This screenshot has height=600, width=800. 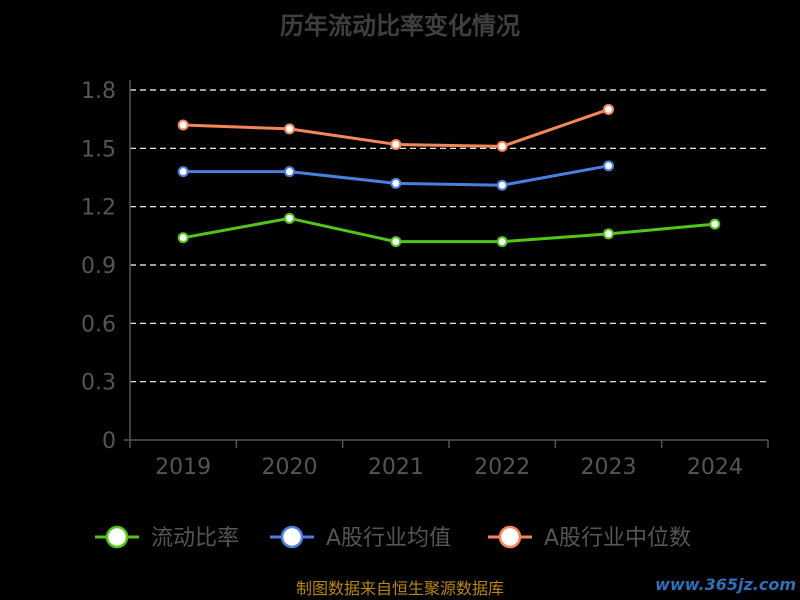 What do you see at coordinates (98, 324) in the screenshot?
I see `y-tick-label: 0.6` at bounding box center [98, 324].